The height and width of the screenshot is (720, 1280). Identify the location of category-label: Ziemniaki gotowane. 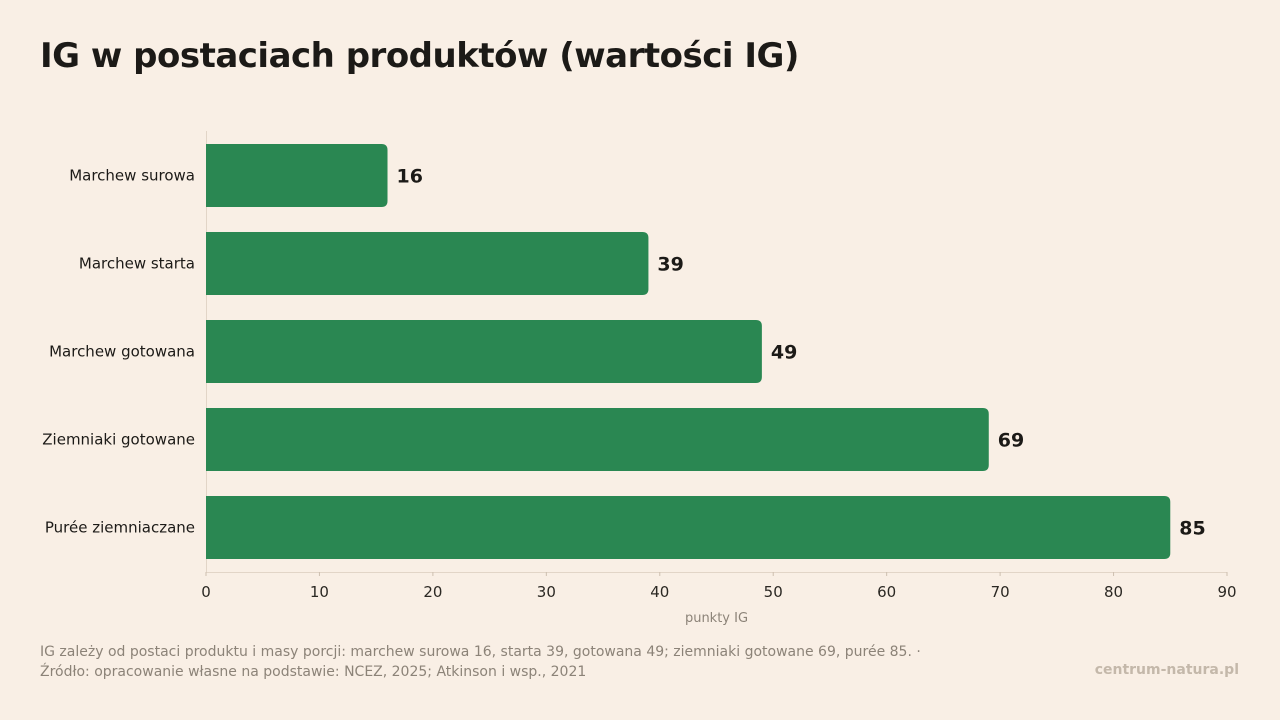
(118, 440).